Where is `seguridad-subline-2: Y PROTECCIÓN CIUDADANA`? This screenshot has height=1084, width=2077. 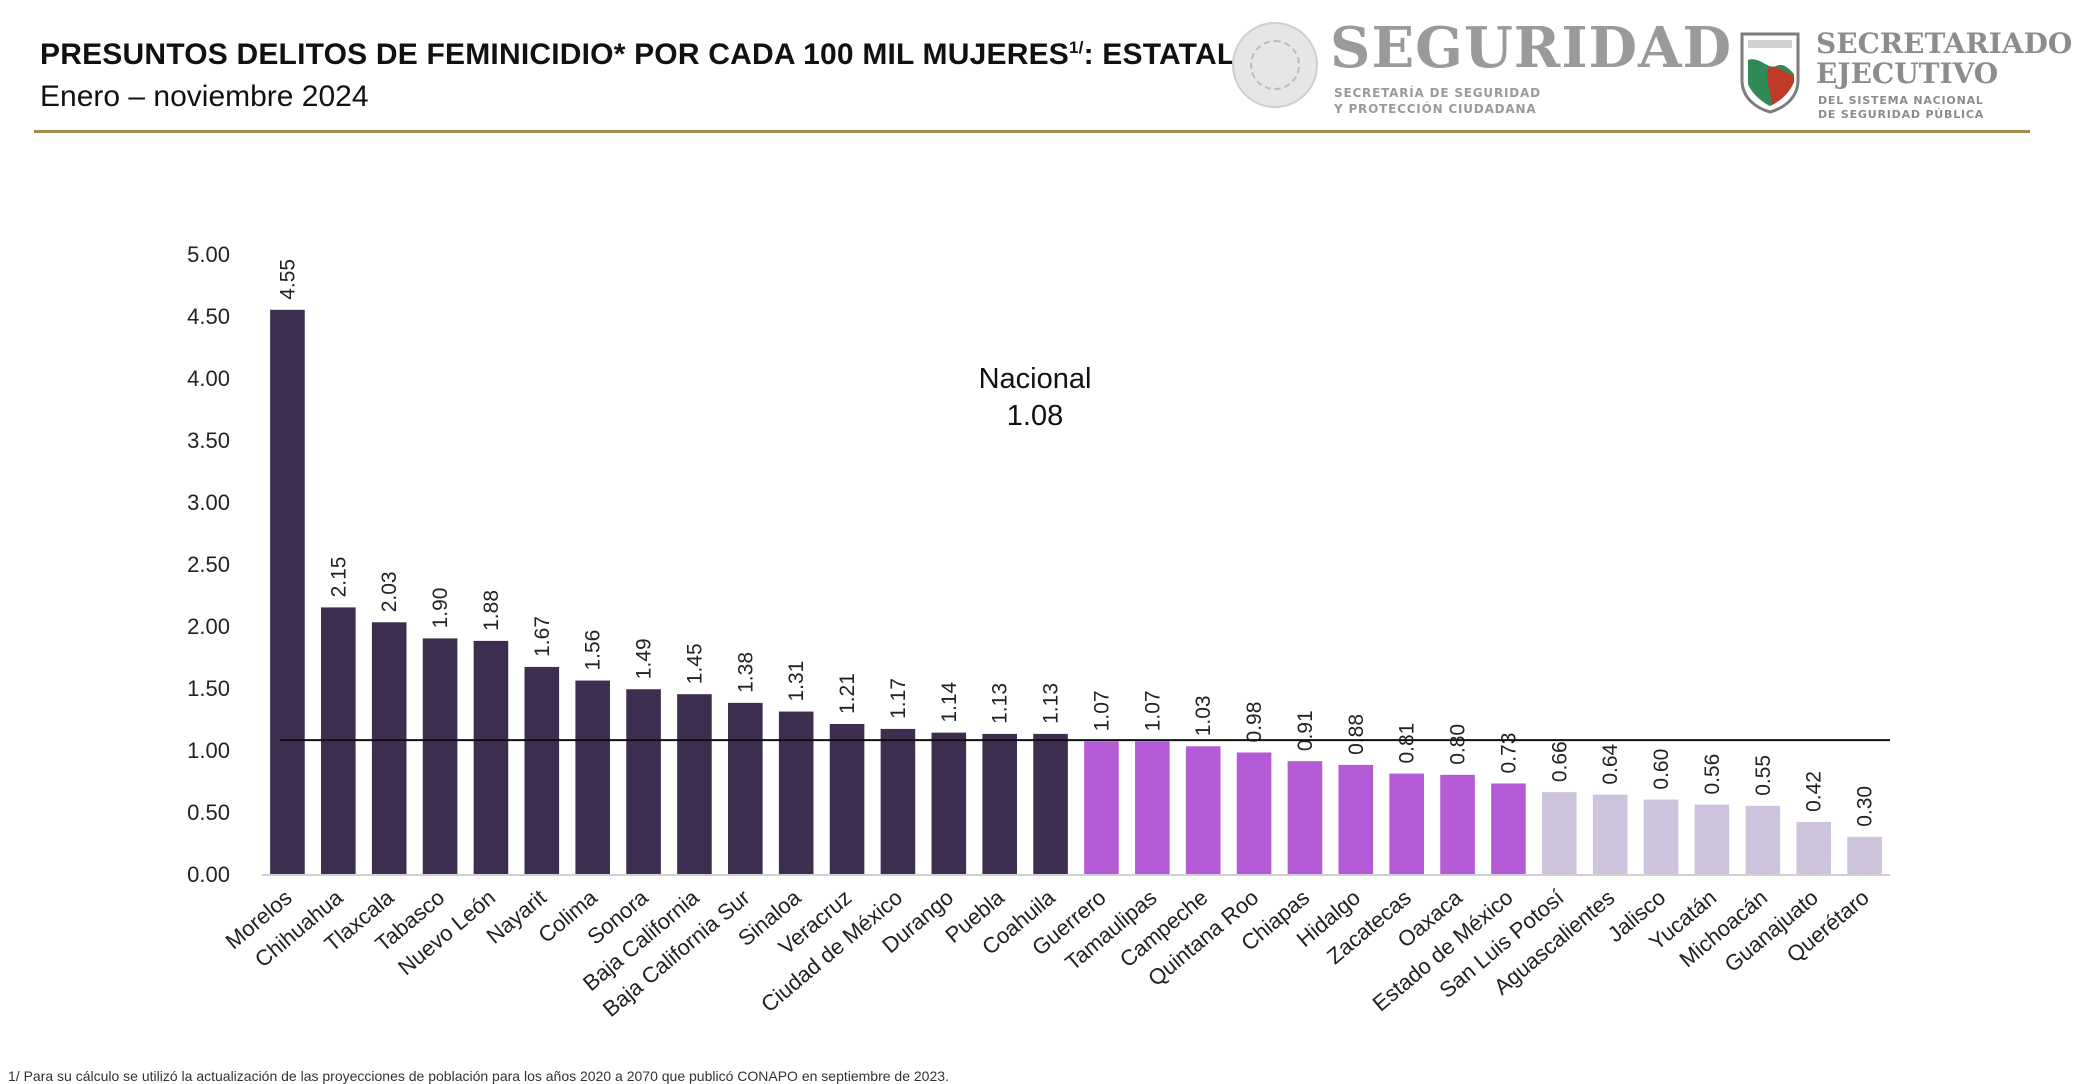
seguridad-subline-2: Y PROTECCIÓN CIUDADANA is located at coordinates (1435, 109).